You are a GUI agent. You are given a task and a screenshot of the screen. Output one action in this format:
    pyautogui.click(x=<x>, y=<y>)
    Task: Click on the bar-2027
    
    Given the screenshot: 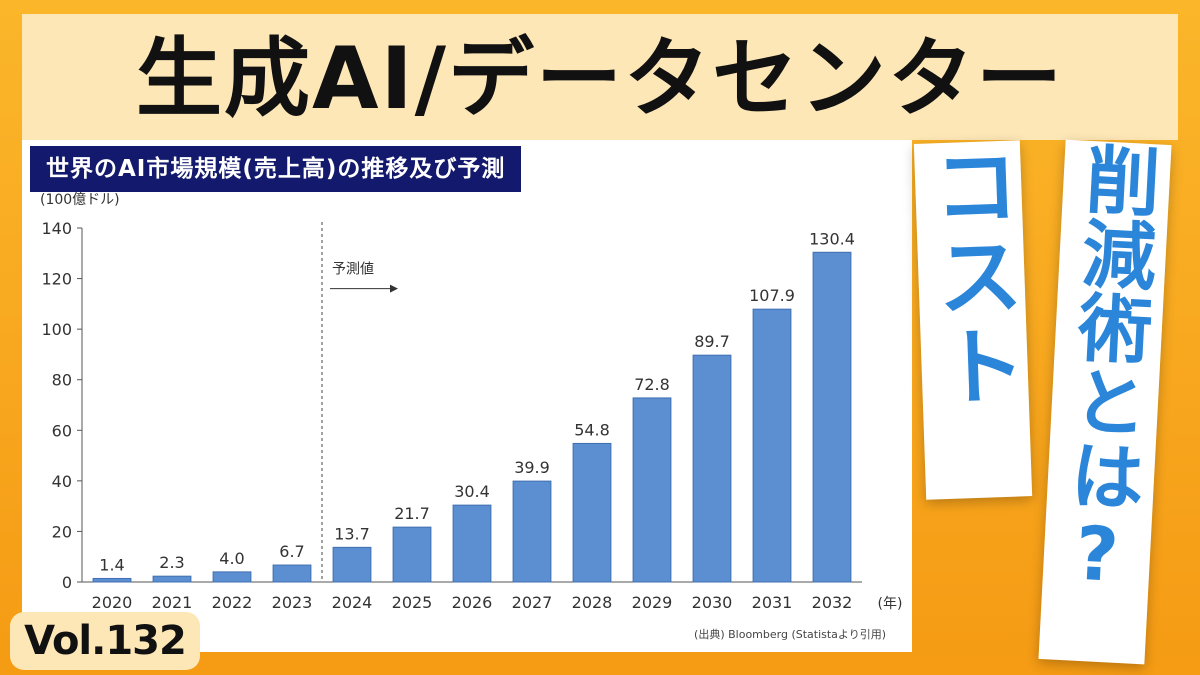 What is the action you would take?
    pyautogui.click(x=532, y=531)
    